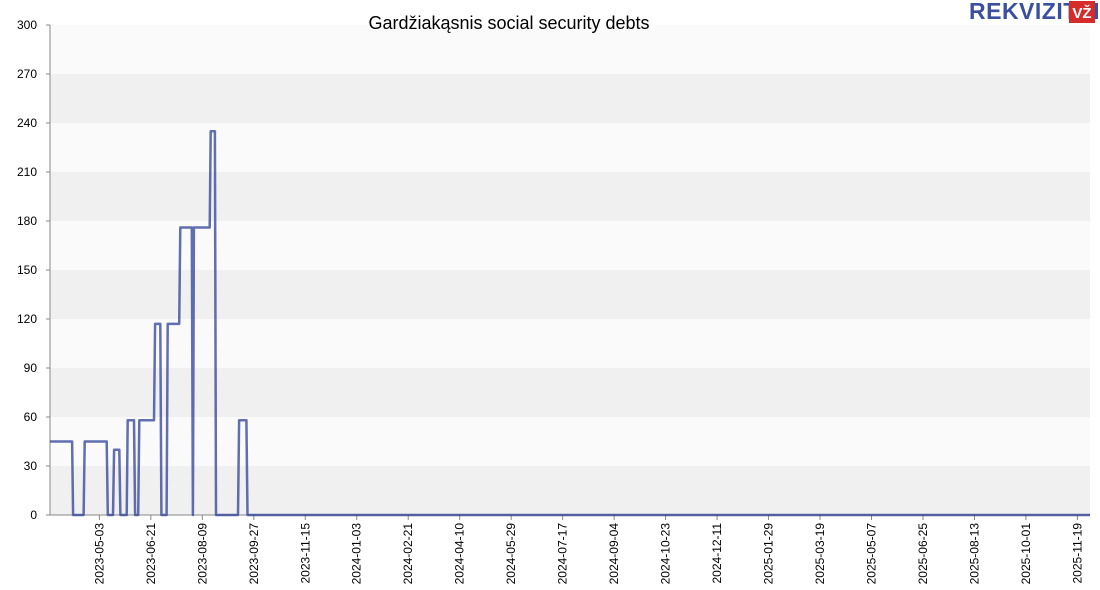  I want to click on y-tick-label: 270, so click(27, 74).